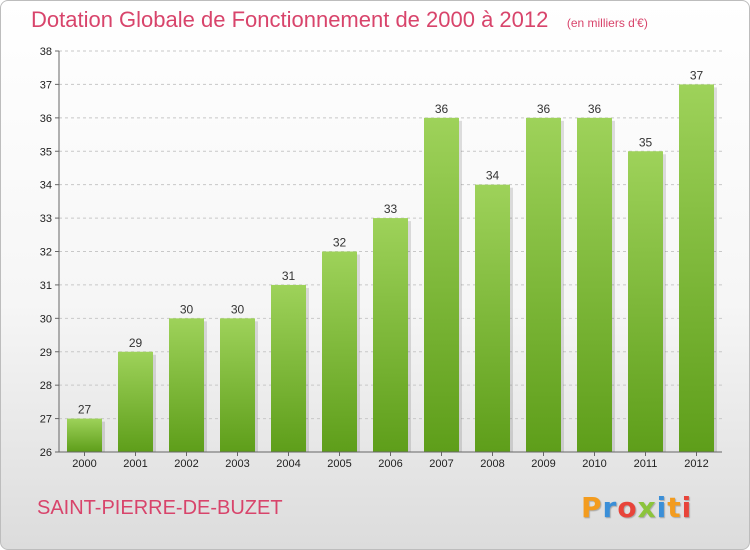  Describe the element at coordinates (85, 410) in the screenshot. I see `data-label: 27` at that location.